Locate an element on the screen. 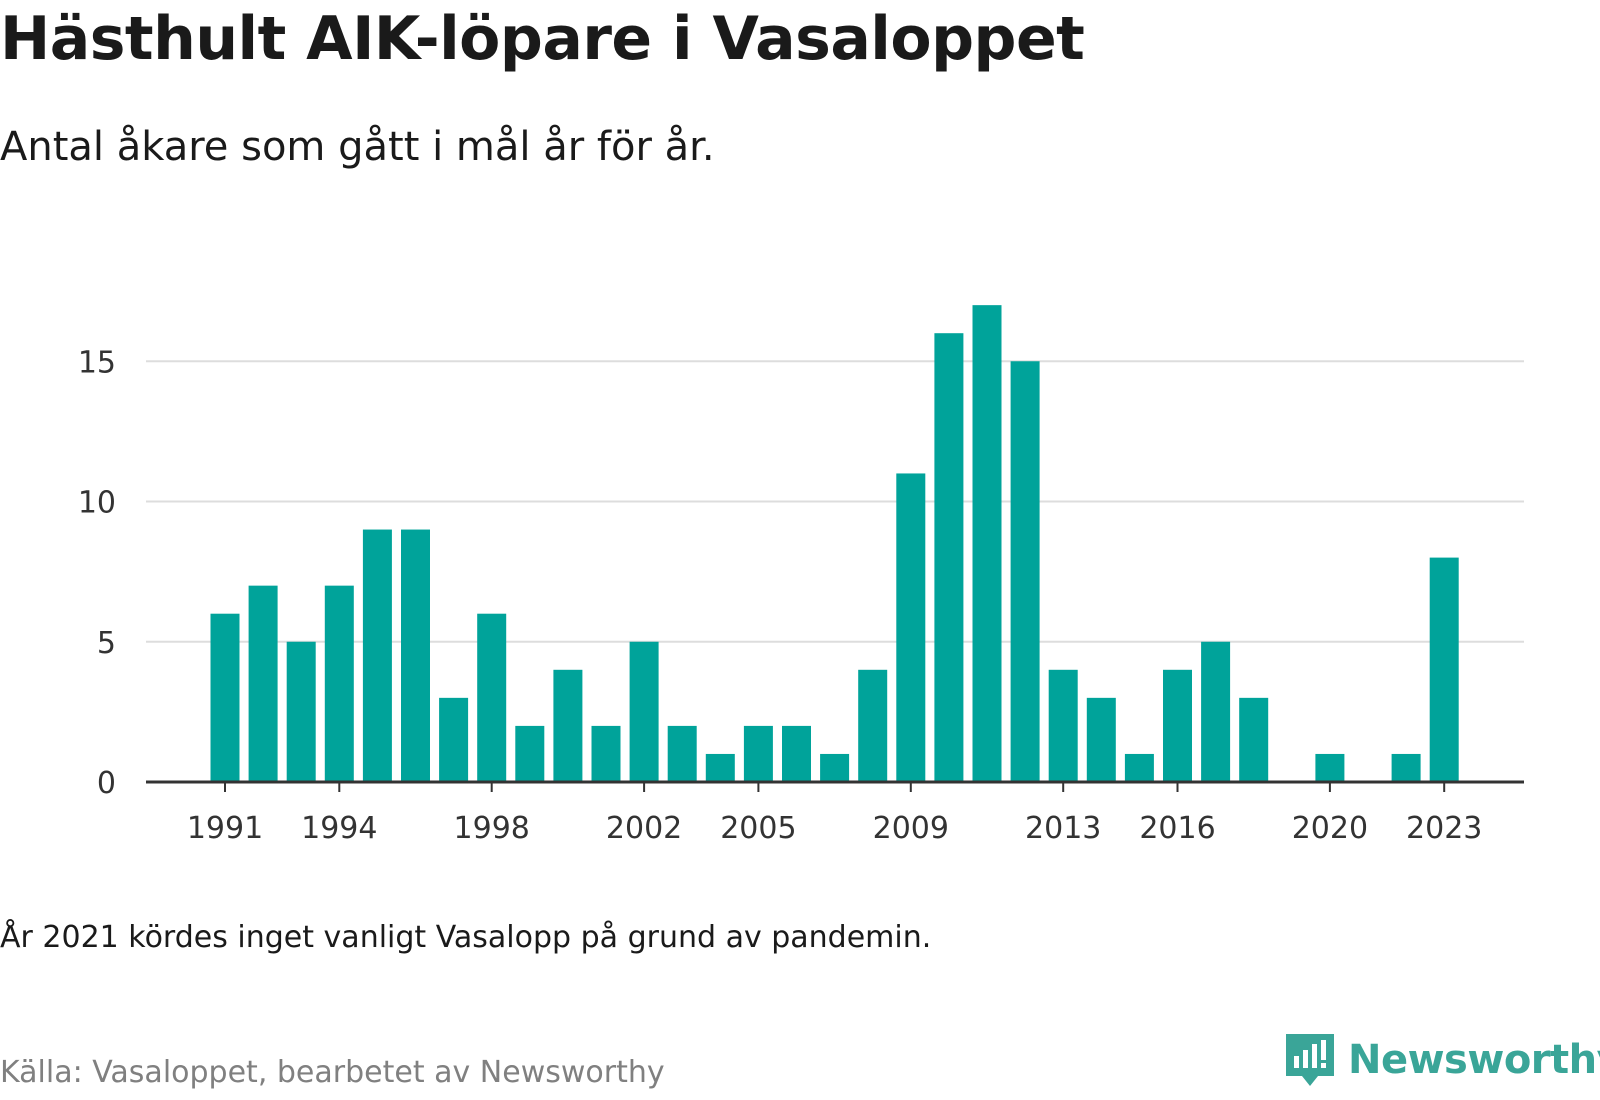  bar-2022 is located at coordinates (1406, 767).